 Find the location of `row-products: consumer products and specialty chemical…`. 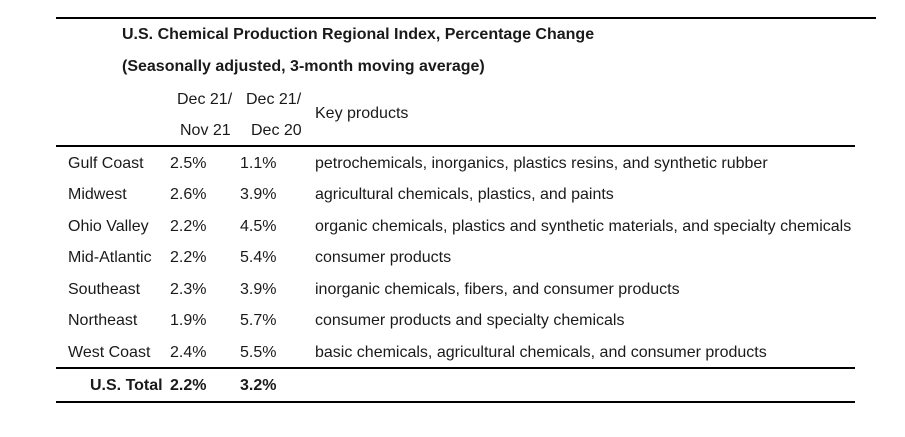

row-products: consumer products and specialty chemical… is located at coordinates (470, 320).